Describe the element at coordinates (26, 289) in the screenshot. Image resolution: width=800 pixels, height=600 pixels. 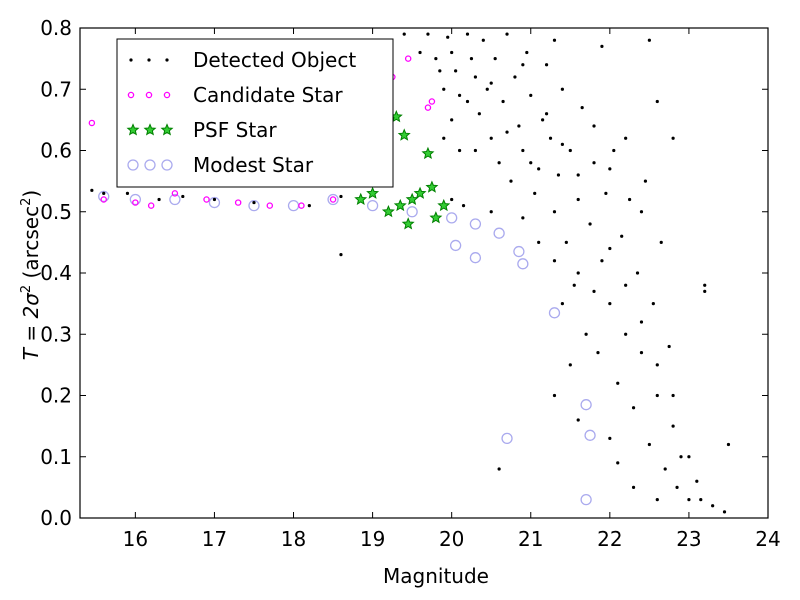
I see `y-axis-label-exponent: 2` at that location.